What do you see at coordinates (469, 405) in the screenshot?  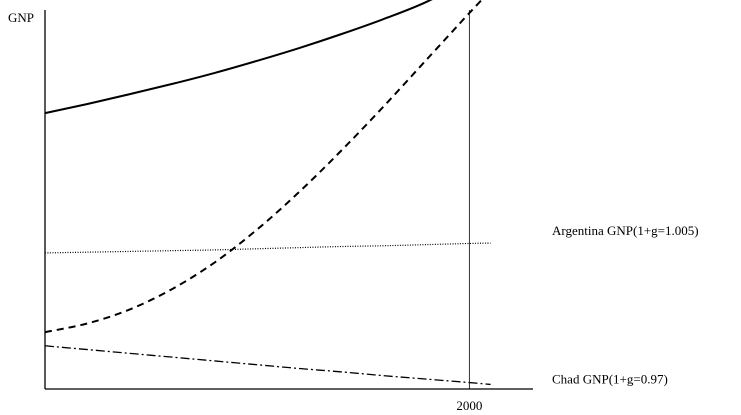 I see `x-tick-label: 2000` at bounding box center [469, 405].